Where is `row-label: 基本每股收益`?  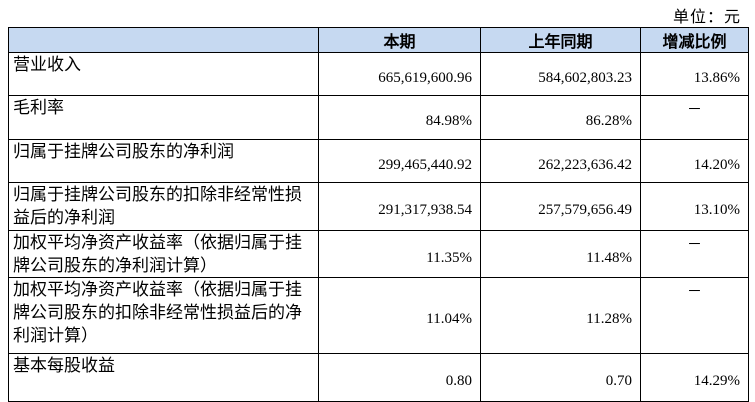
row-label: 基本每股收益 is located at coordinates (163, 377).